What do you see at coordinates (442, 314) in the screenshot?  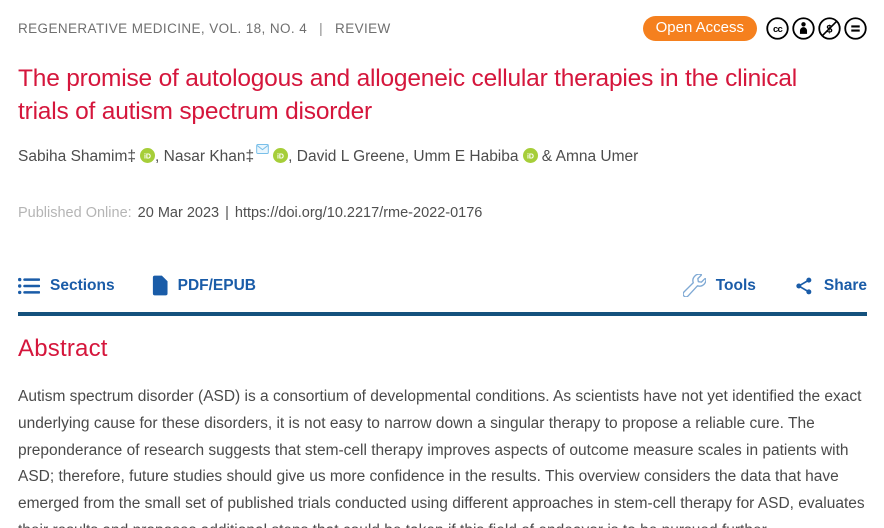 I see `toolbar-divider` at bounding box center [442, 314].